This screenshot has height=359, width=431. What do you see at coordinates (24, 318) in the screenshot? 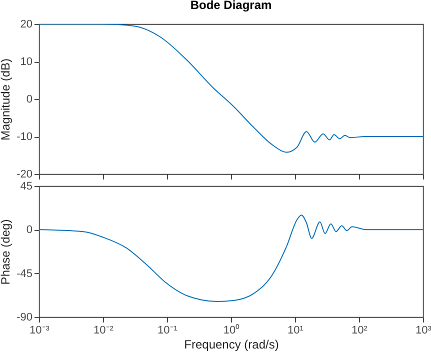
I see `y-tick-label: -90` at bounding box center [24, 318].